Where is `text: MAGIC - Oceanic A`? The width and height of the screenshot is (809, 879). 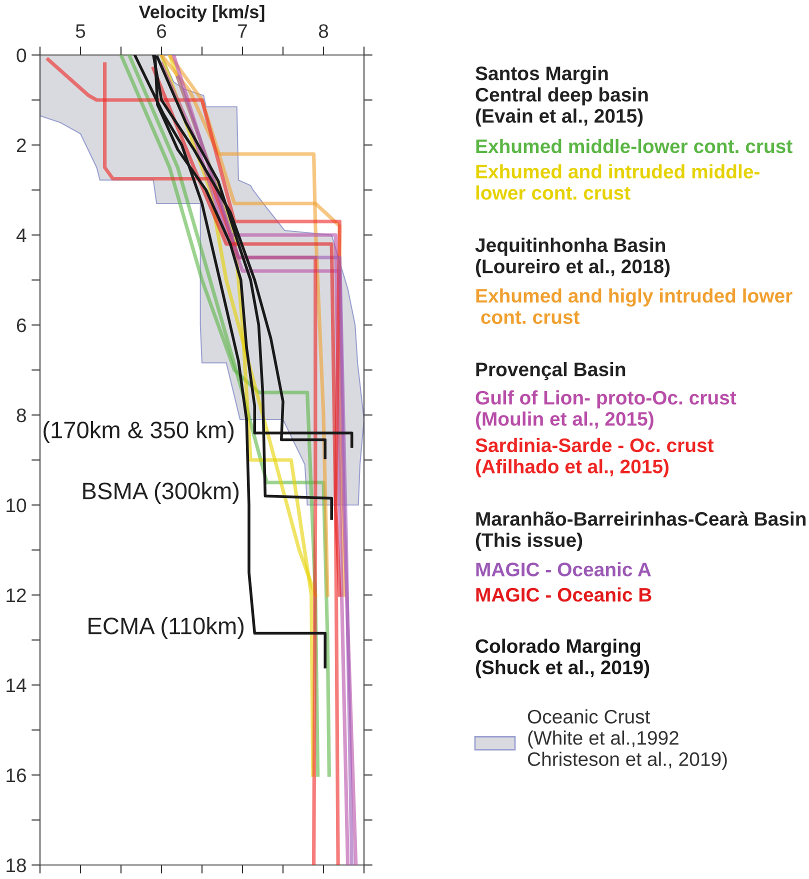 text: MAGIC - Oceanic A is located at coordinates (563, 569).